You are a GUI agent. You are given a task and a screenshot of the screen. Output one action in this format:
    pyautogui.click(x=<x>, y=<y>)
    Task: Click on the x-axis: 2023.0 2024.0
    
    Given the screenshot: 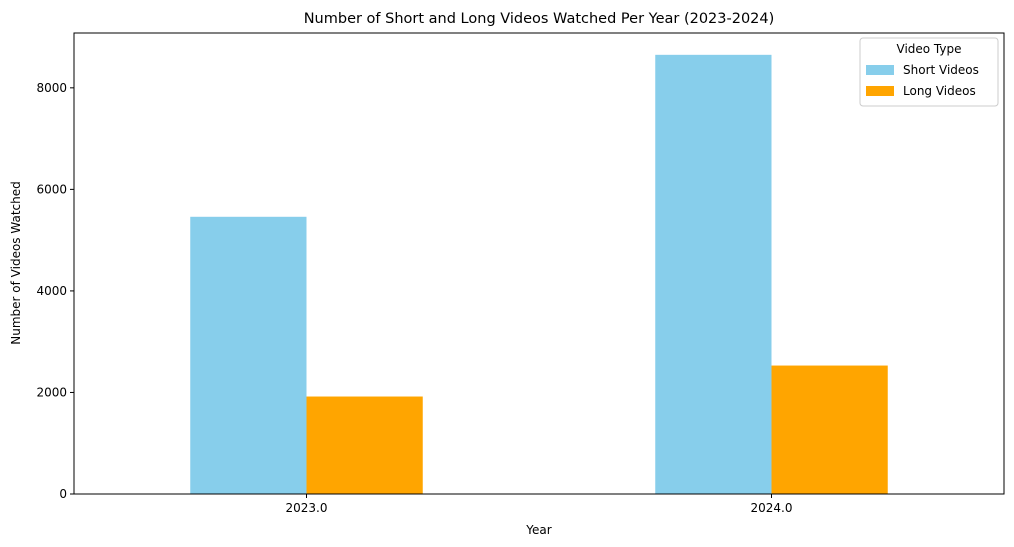 What is the action you would take?
    pyautogui.click(x=539, y=504)
    